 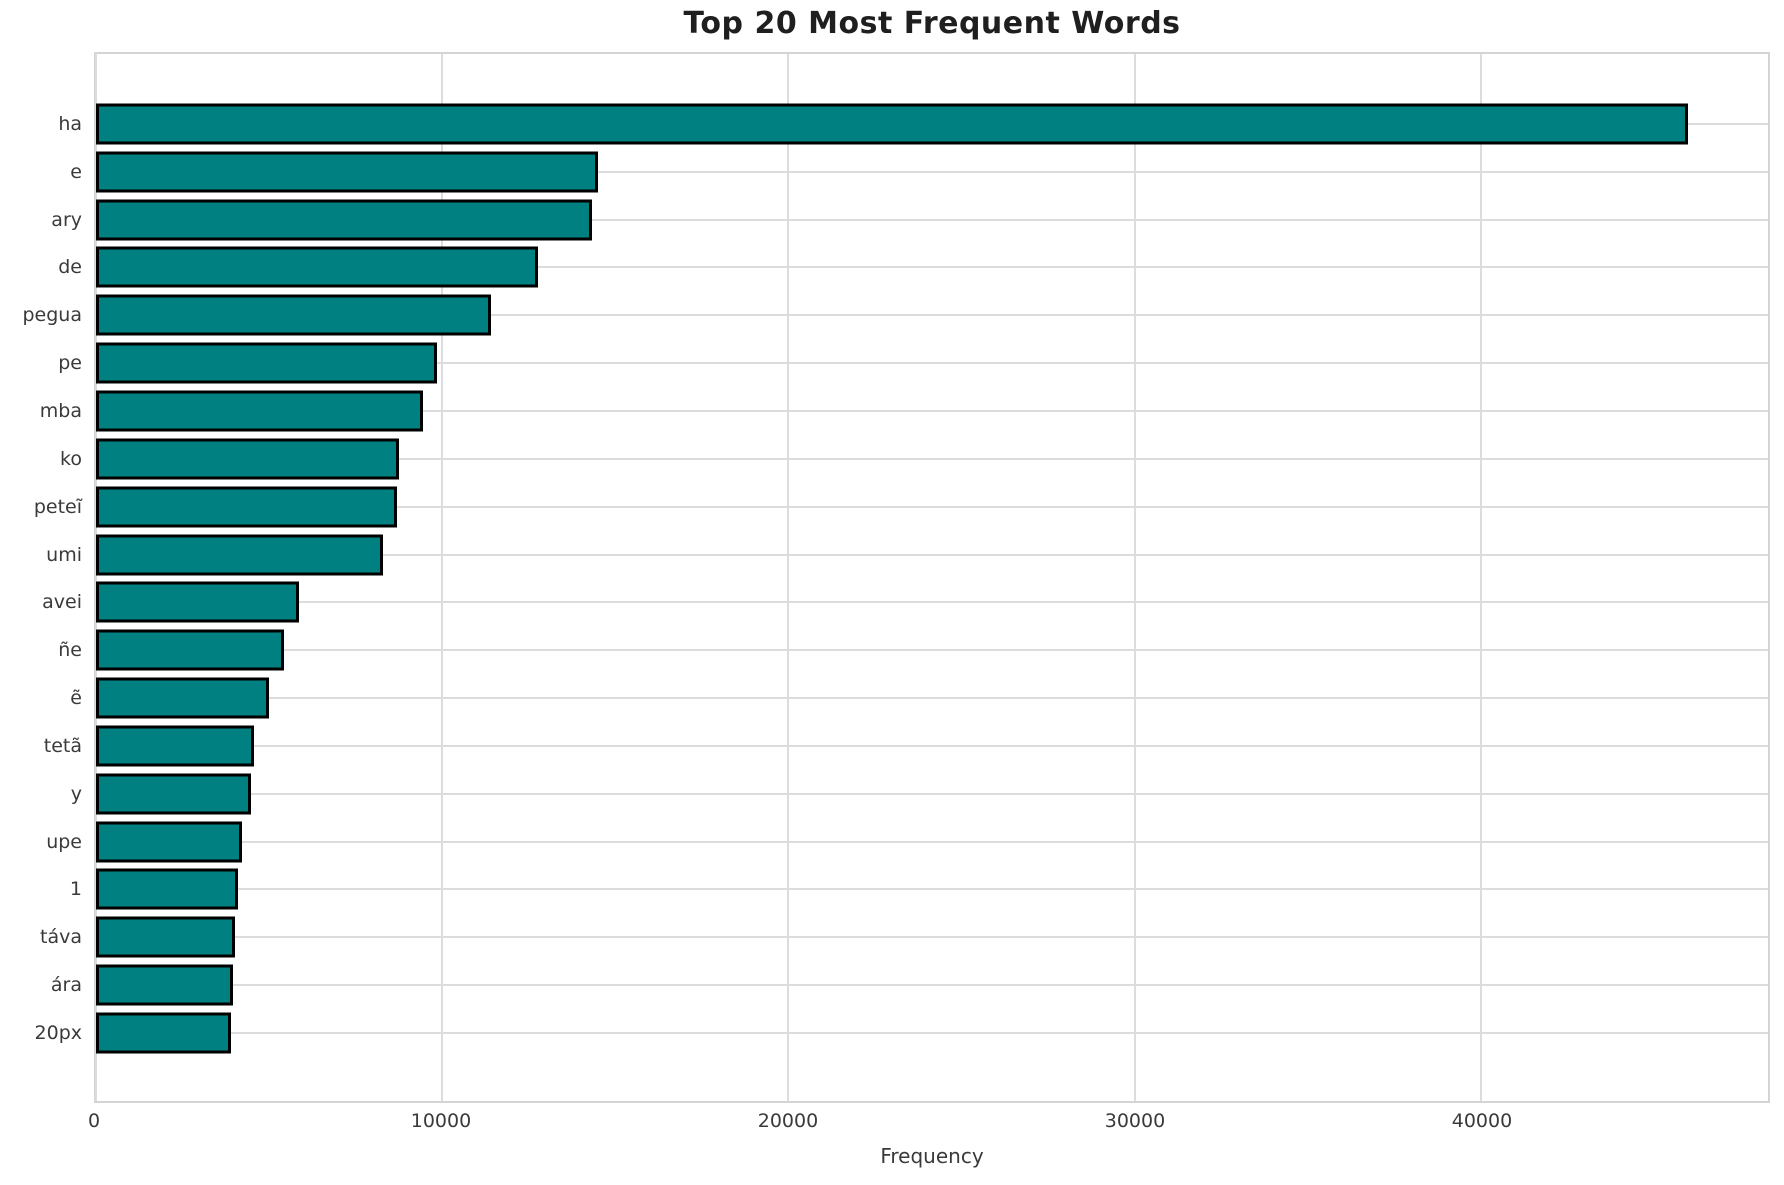 What do you see at coordinates (932, 23) in the screenshot?
I see `chart-title: Top 20 Most Frequent Words` at bounding box center [932, 23].